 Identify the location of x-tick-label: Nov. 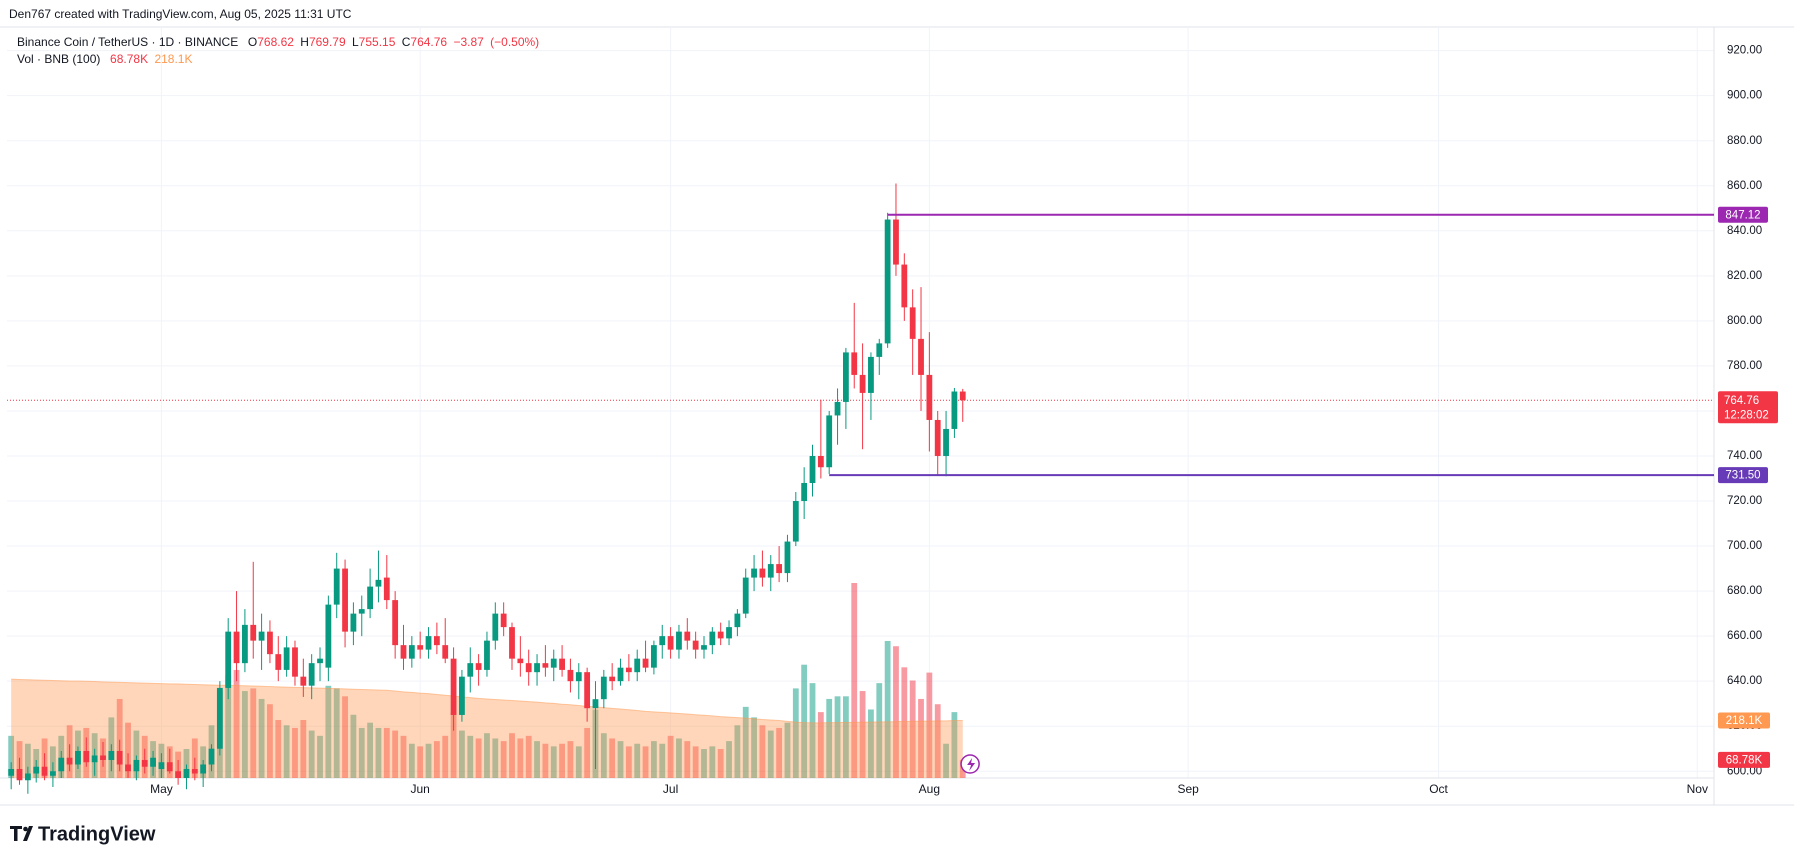
(1697, 789).